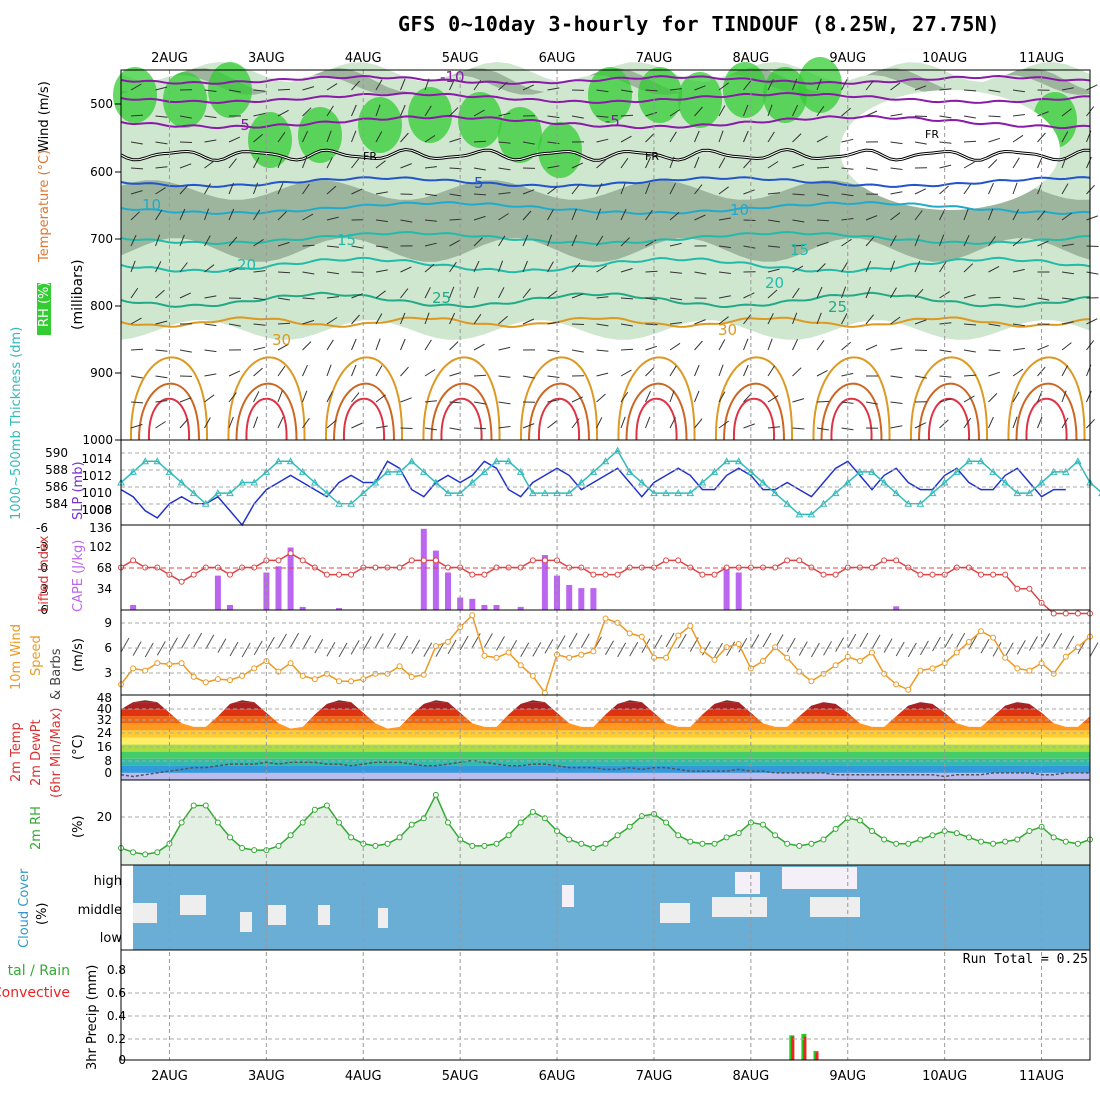 This screenshot has width=1100, height=1100. I want to click on thickness-axis-label: 1000~500mb Thickness (dm), so click(16, 423).